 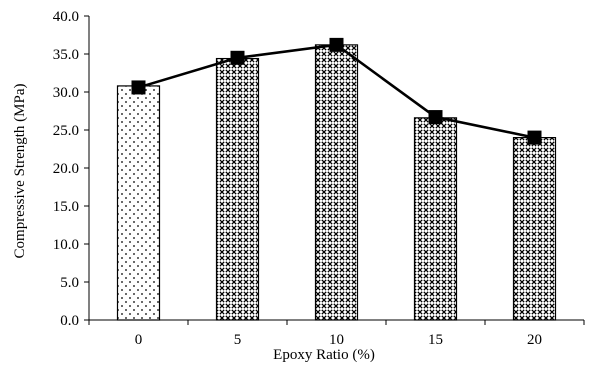 I want to click on y-tick-label: 15.0, so click(x=66, y=207).